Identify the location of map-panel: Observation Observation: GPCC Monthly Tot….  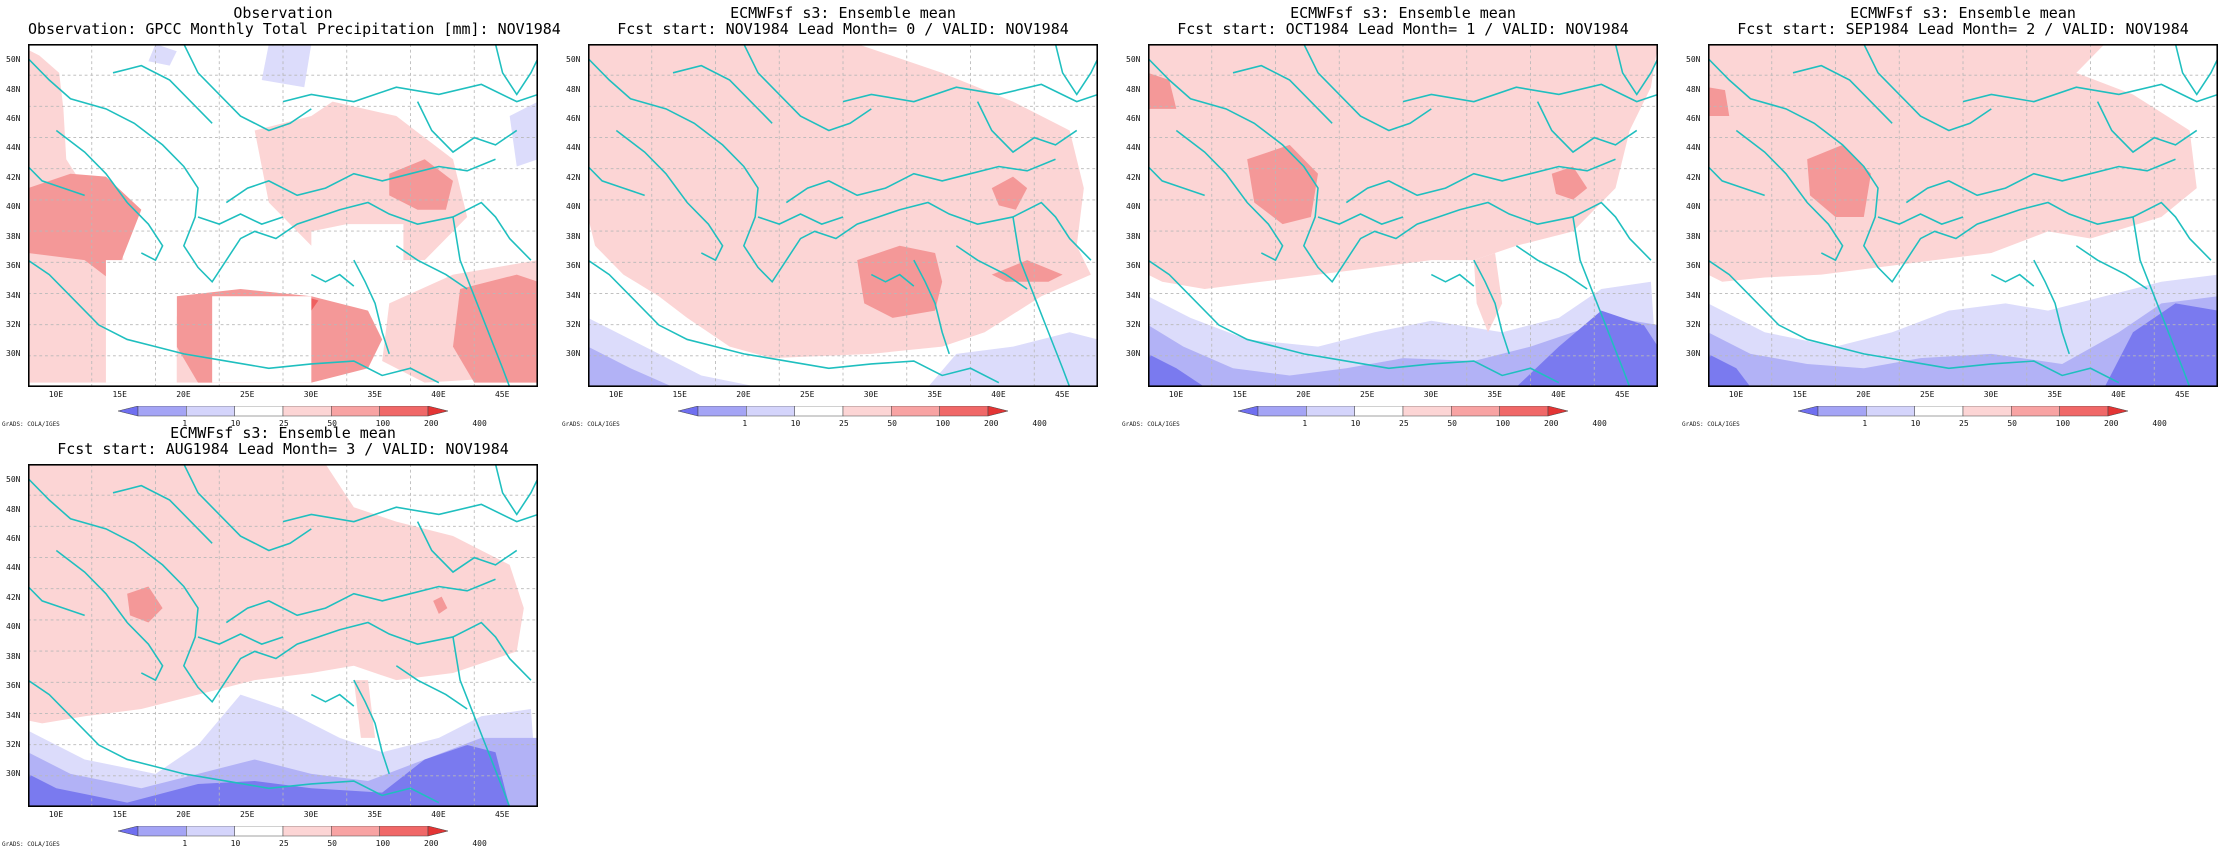
(282, 217).